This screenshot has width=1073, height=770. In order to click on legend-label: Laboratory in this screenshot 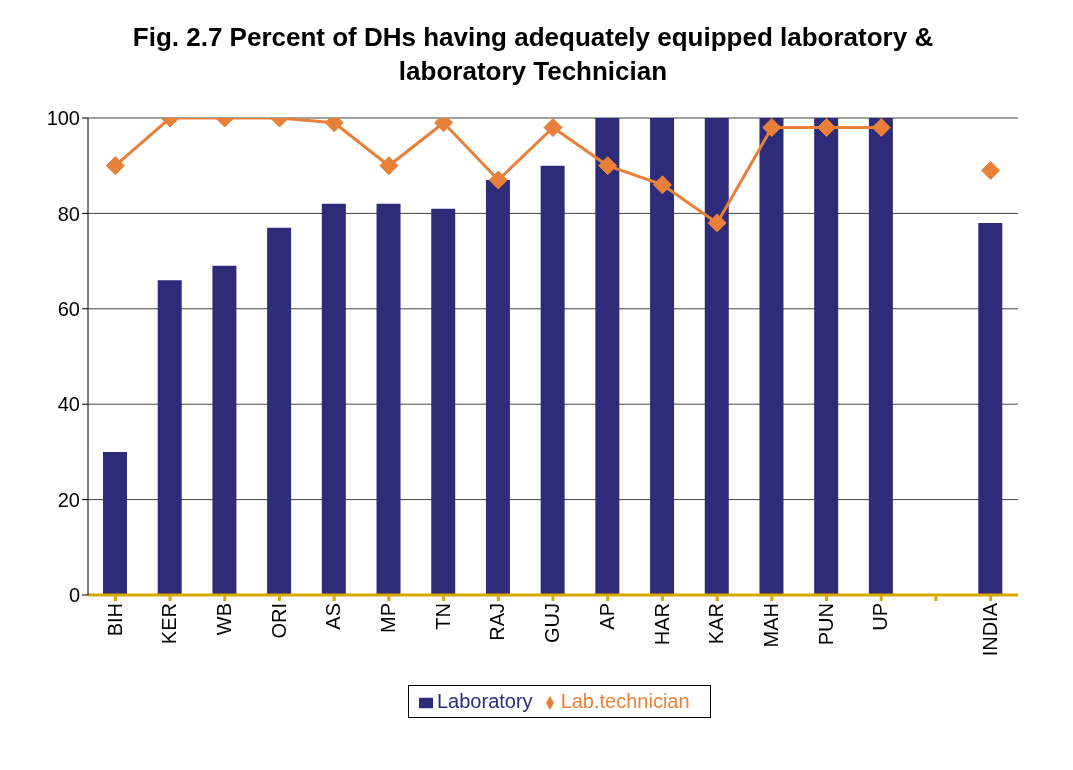, I will do `click(485, 701)`.